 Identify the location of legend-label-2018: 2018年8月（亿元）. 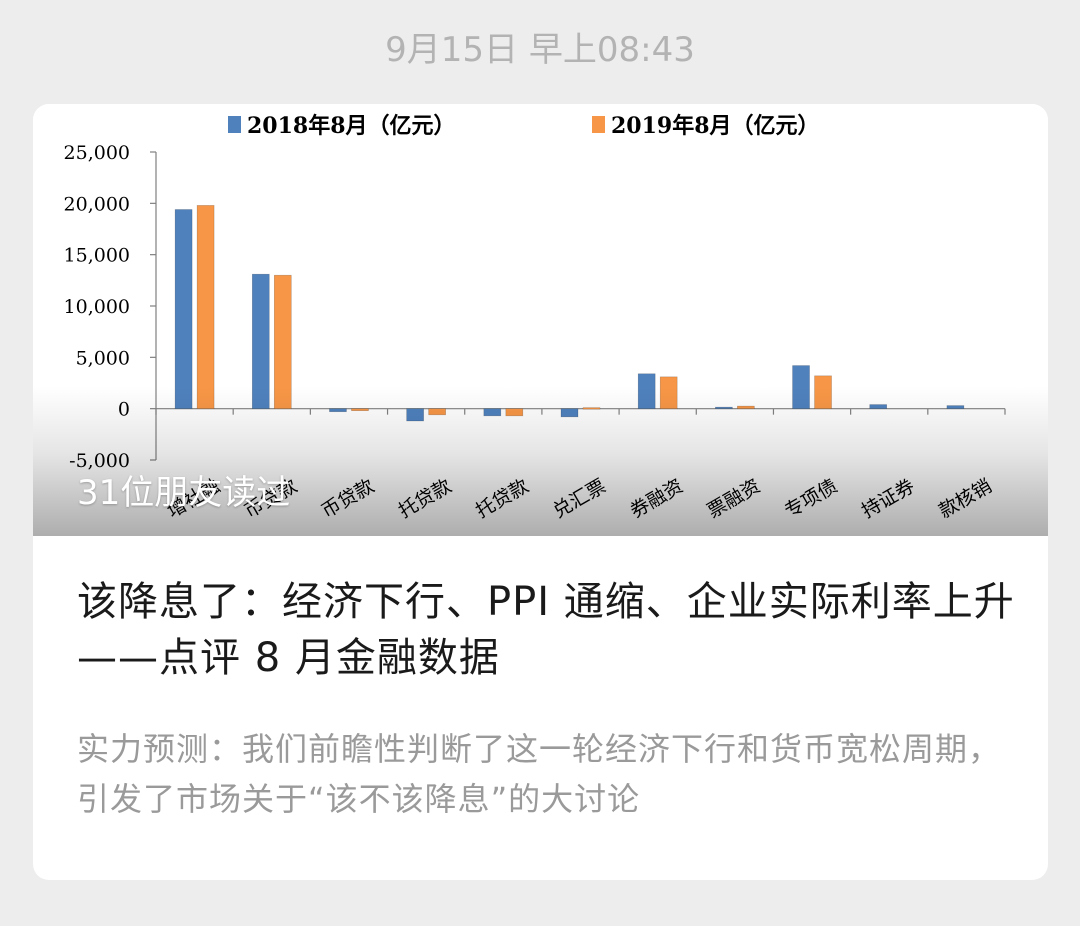
(351, 126).